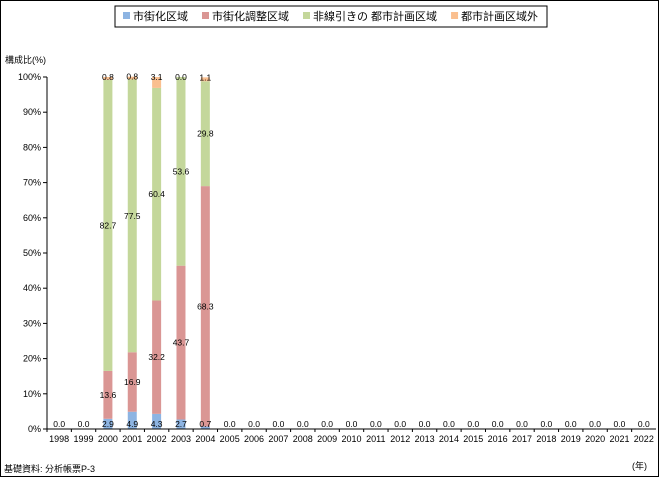  I want to click on data-label: 4.9, so click(132, 424).